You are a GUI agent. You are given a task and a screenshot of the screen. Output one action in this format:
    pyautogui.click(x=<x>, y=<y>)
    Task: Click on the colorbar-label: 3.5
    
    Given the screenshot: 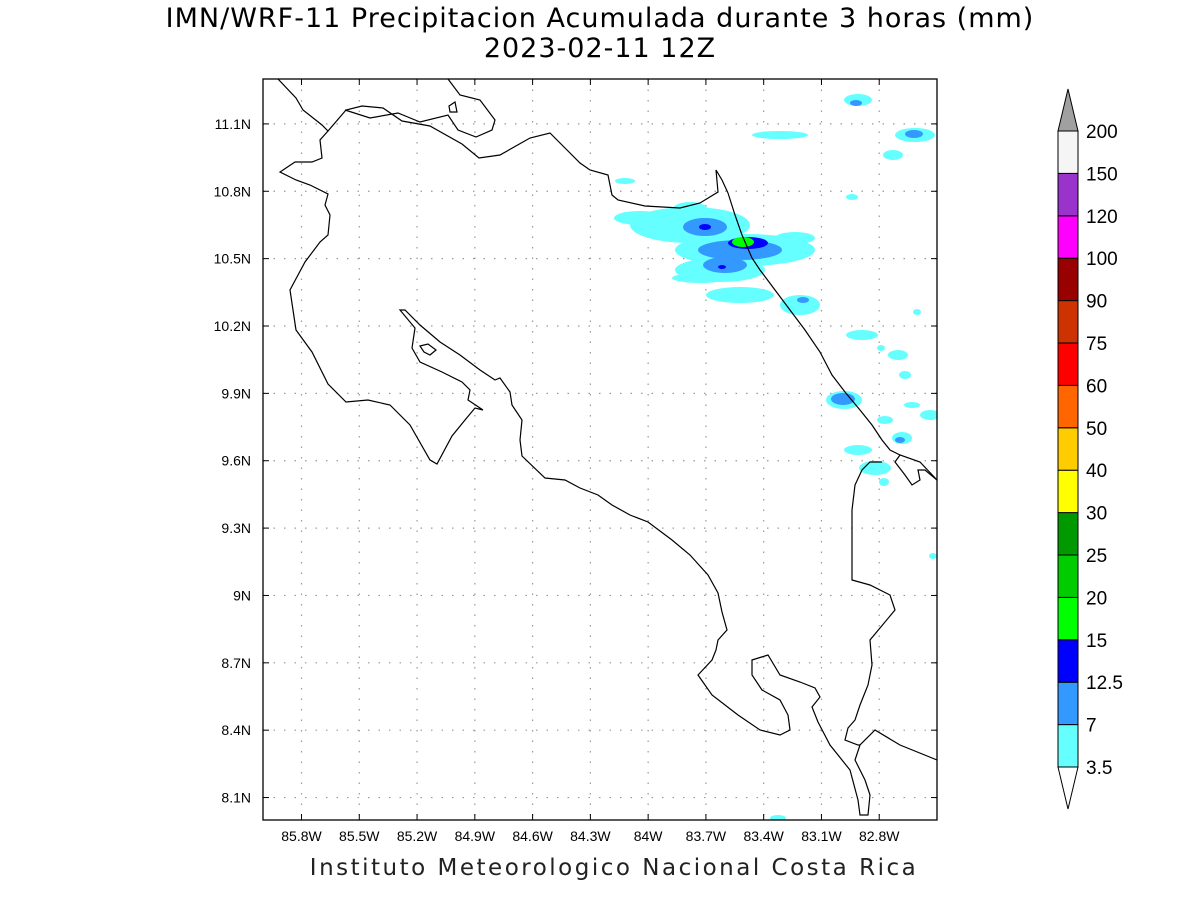 What is the action you would take?
    pyautogui.click(x=1099, y=768)
    